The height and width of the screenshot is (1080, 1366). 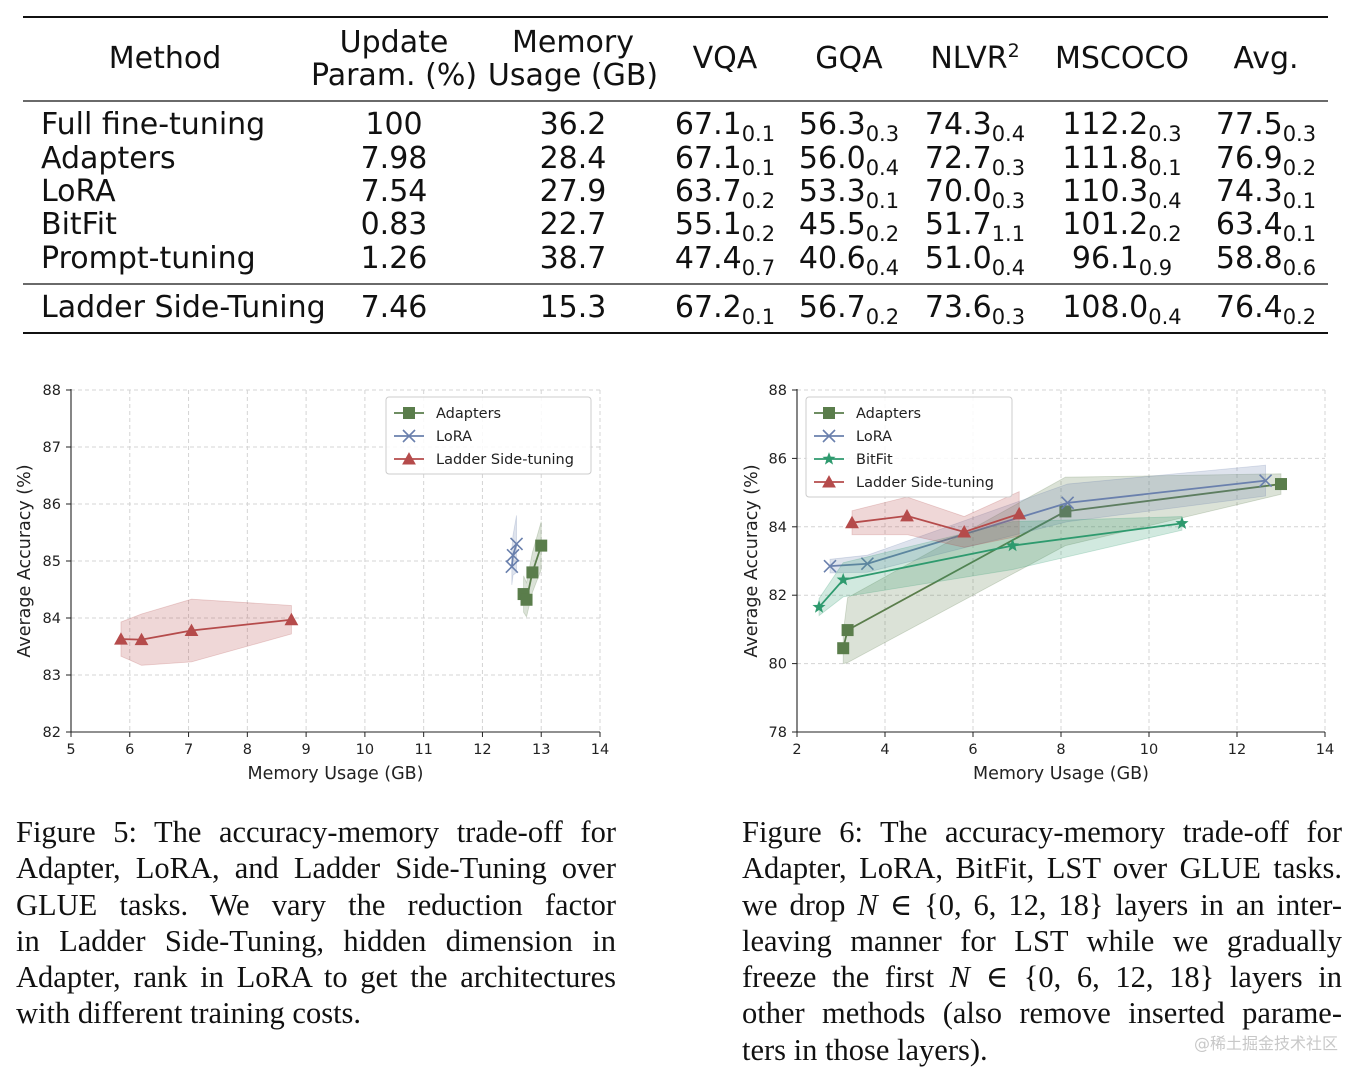 What do you see at coordinates (1121, 193) in the screenshot?
I see `table-cell-score: 110.30.4` at bounding box center [1121, 193].